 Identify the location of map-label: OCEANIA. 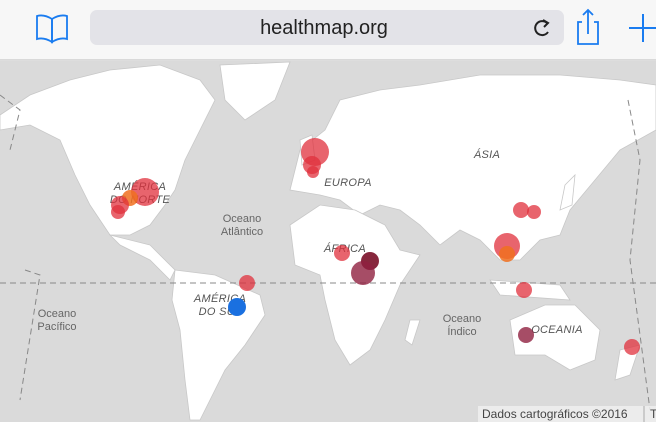
(557, 330).